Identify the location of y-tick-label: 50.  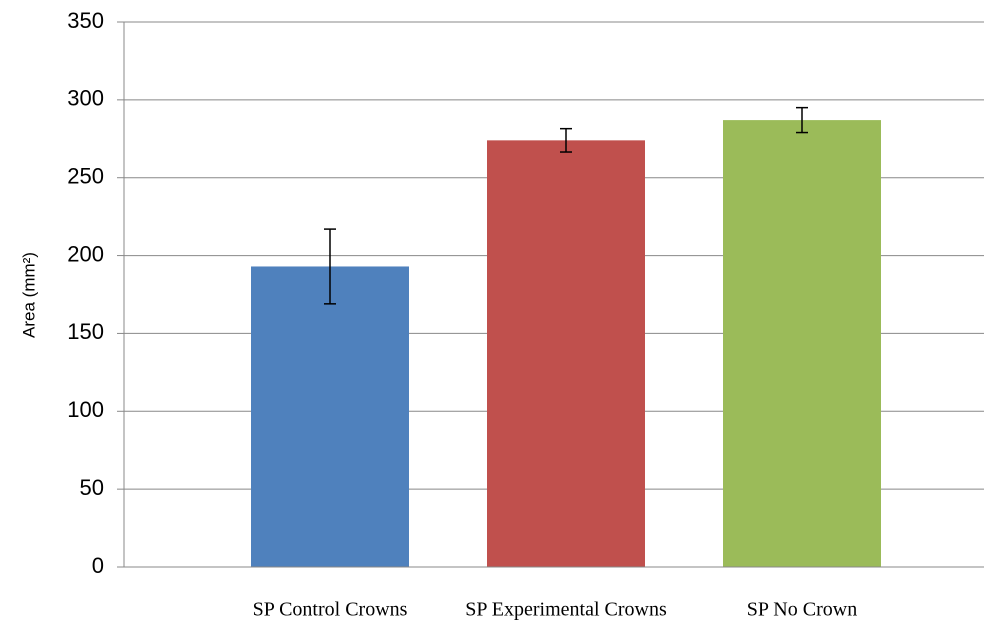
(92, 487).